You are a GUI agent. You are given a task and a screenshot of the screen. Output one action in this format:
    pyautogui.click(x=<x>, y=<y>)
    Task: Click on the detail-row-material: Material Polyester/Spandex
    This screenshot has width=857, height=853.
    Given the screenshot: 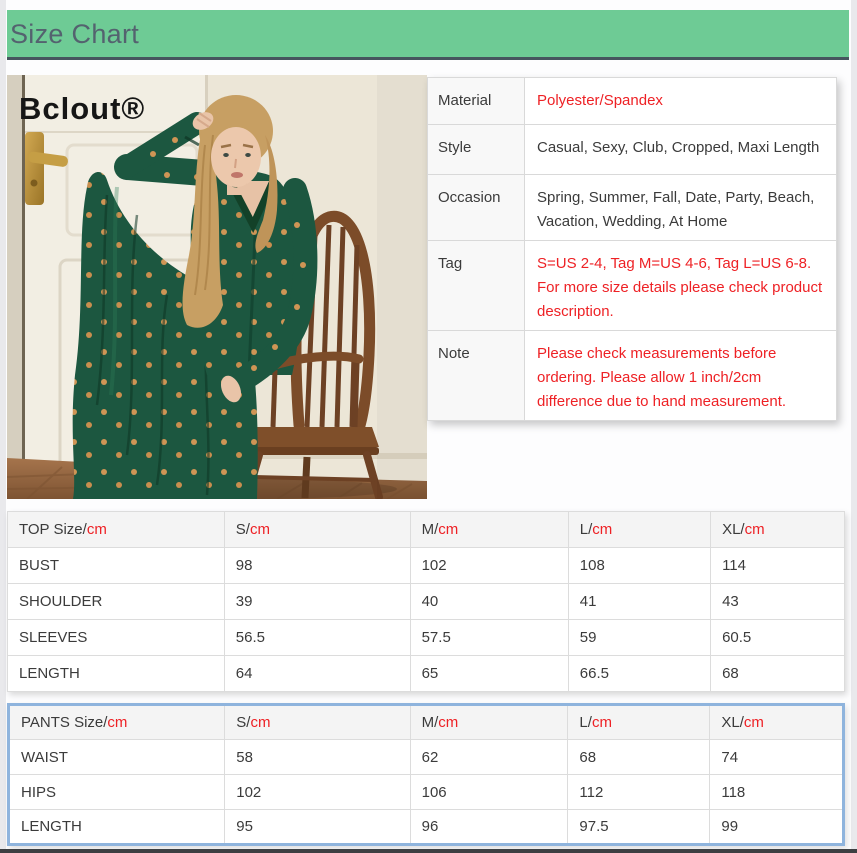 What is the action you would take?
    pyautogui.click(x=632, y=101)
    